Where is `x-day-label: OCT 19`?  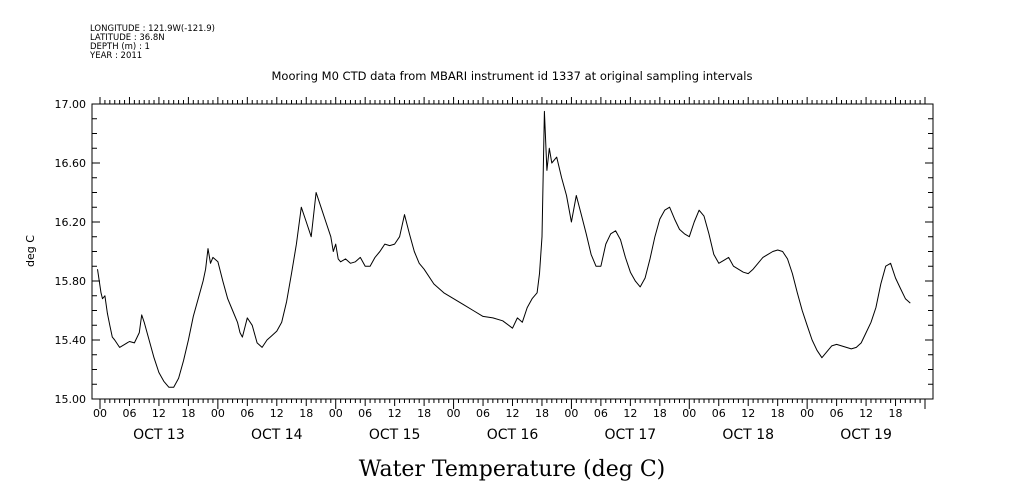
x-day-label: OCT 19 is located at coordinates (866, 435).